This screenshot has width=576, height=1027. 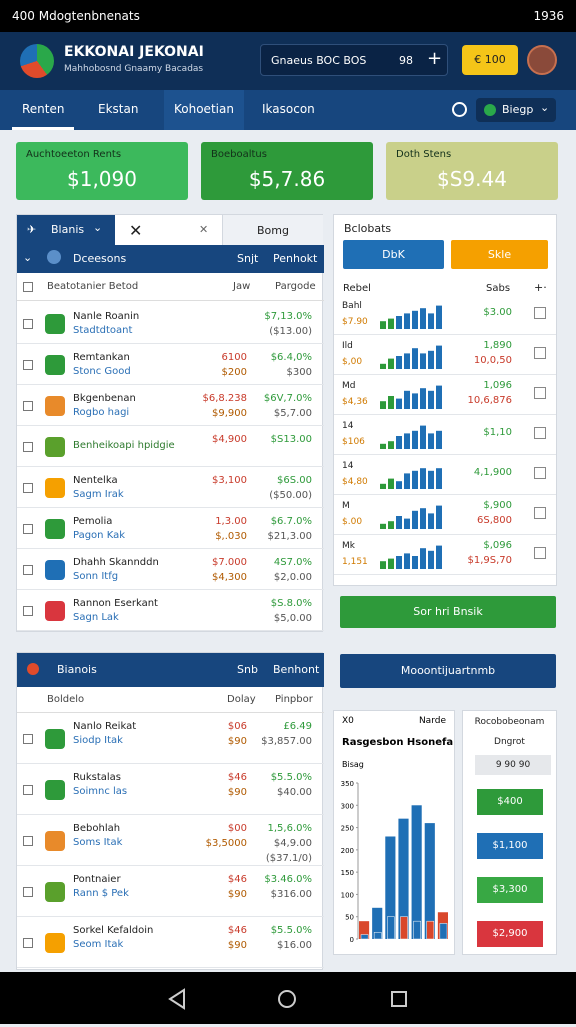 I want to click on y-tick-label: 150, so click(x=347, y=873).